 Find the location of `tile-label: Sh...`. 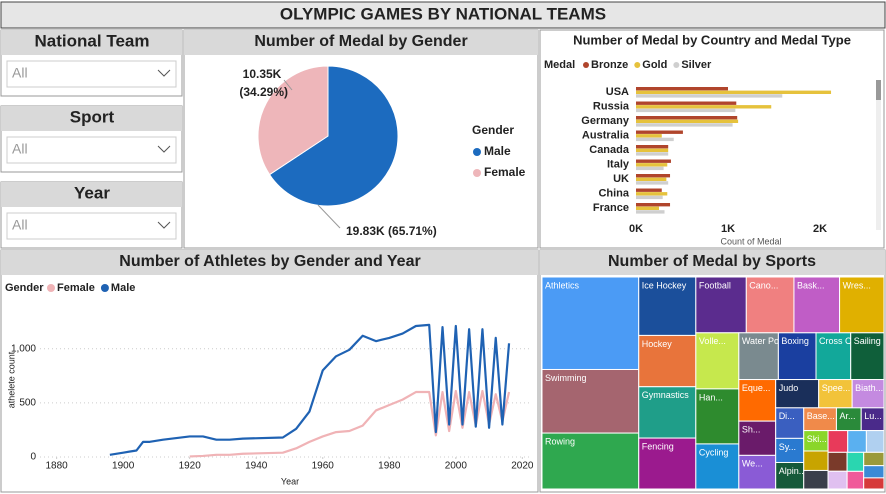

tile-label: Sh... is located at coordinates (751, 430).